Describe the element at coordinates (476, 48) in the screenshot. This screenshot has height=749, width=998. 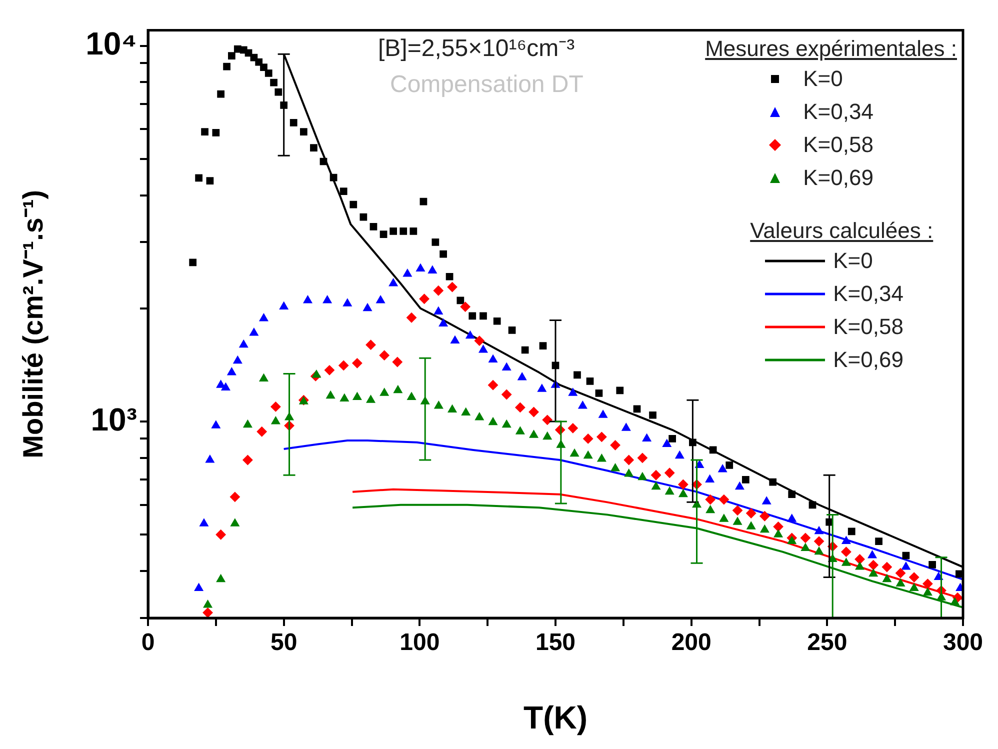
I see `annotation: [B]=2,55×10¹⁶cm⁻³` at that location.